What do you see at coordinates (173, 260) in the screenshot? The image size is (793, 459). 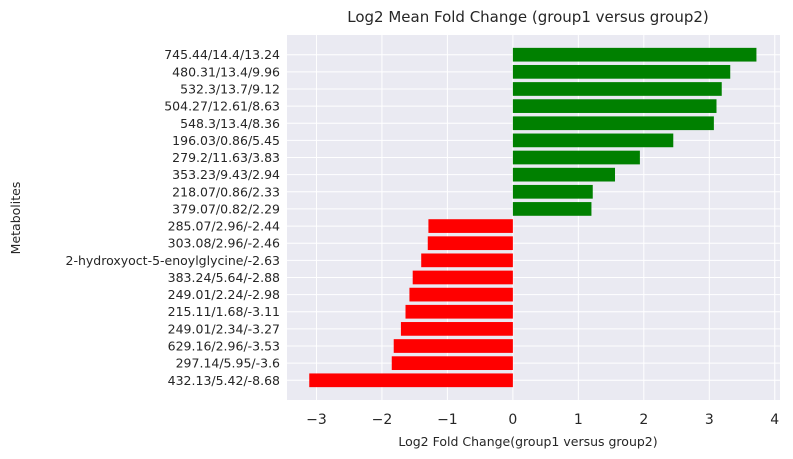 I see `y-tick-label: 2-hydroxyoct-5-enoylglycine/-2.63` at bounding box center [173, 260].